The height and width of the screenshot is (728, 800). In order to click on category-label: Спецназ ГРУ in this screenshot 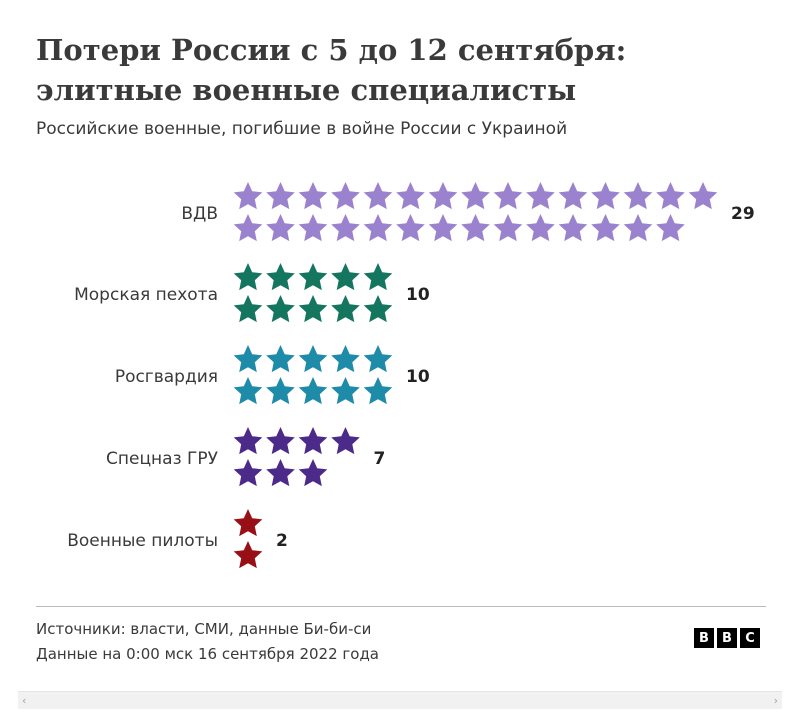, I will do `click(162, 459)`.